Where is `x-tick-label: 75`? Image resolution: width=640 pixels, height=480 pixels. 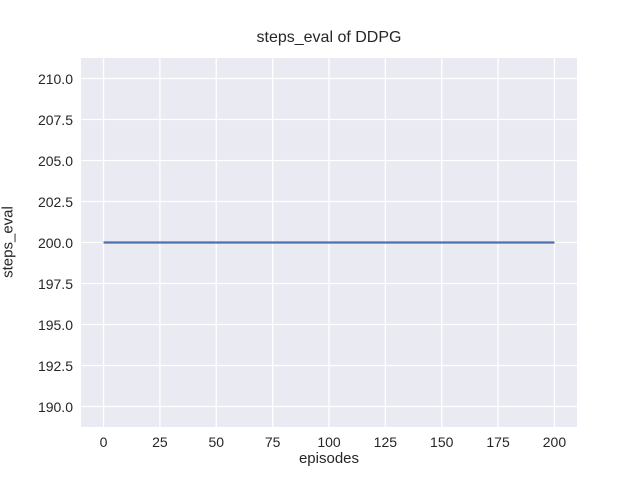
x-tick-label: 75 is located at coordinates (272, 442).